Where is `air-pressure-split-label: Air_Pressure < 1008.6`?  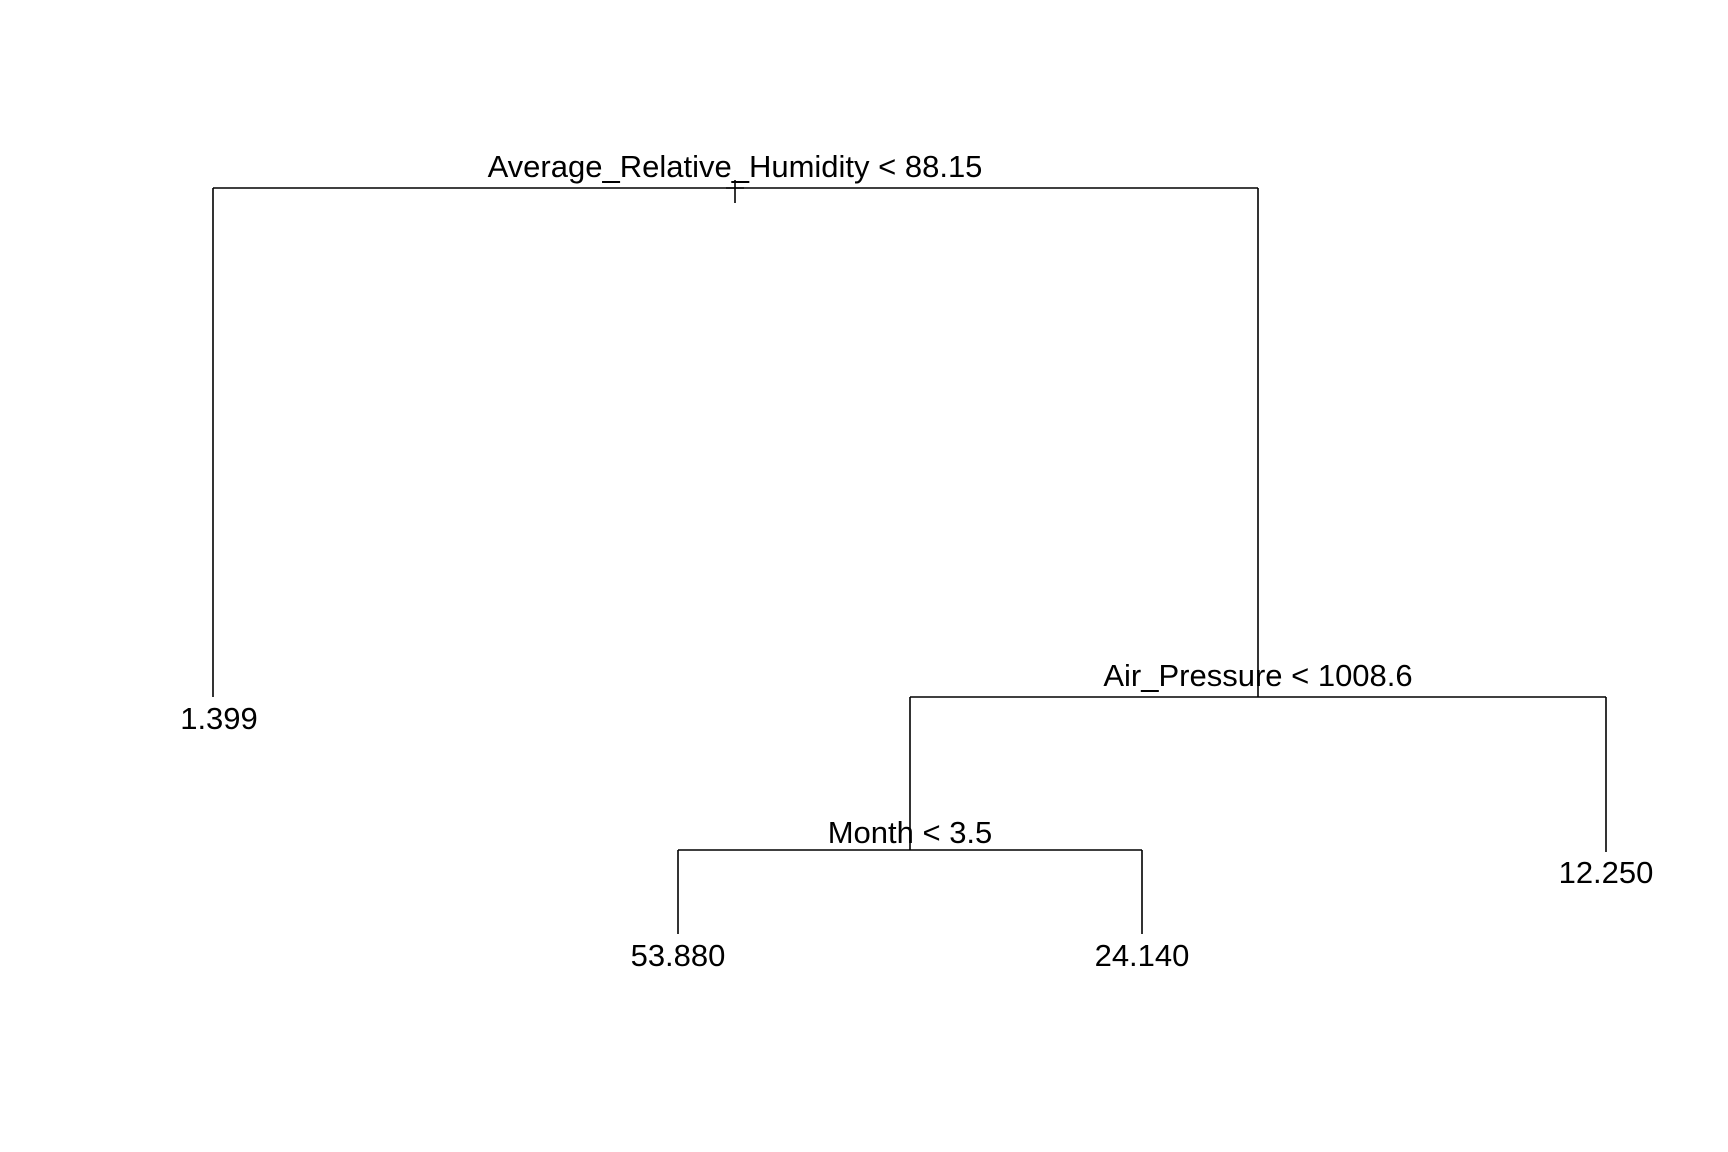 air-pressure-split-label: Air_Pressure < 1008.6 is located at coordinates (1257, 675).